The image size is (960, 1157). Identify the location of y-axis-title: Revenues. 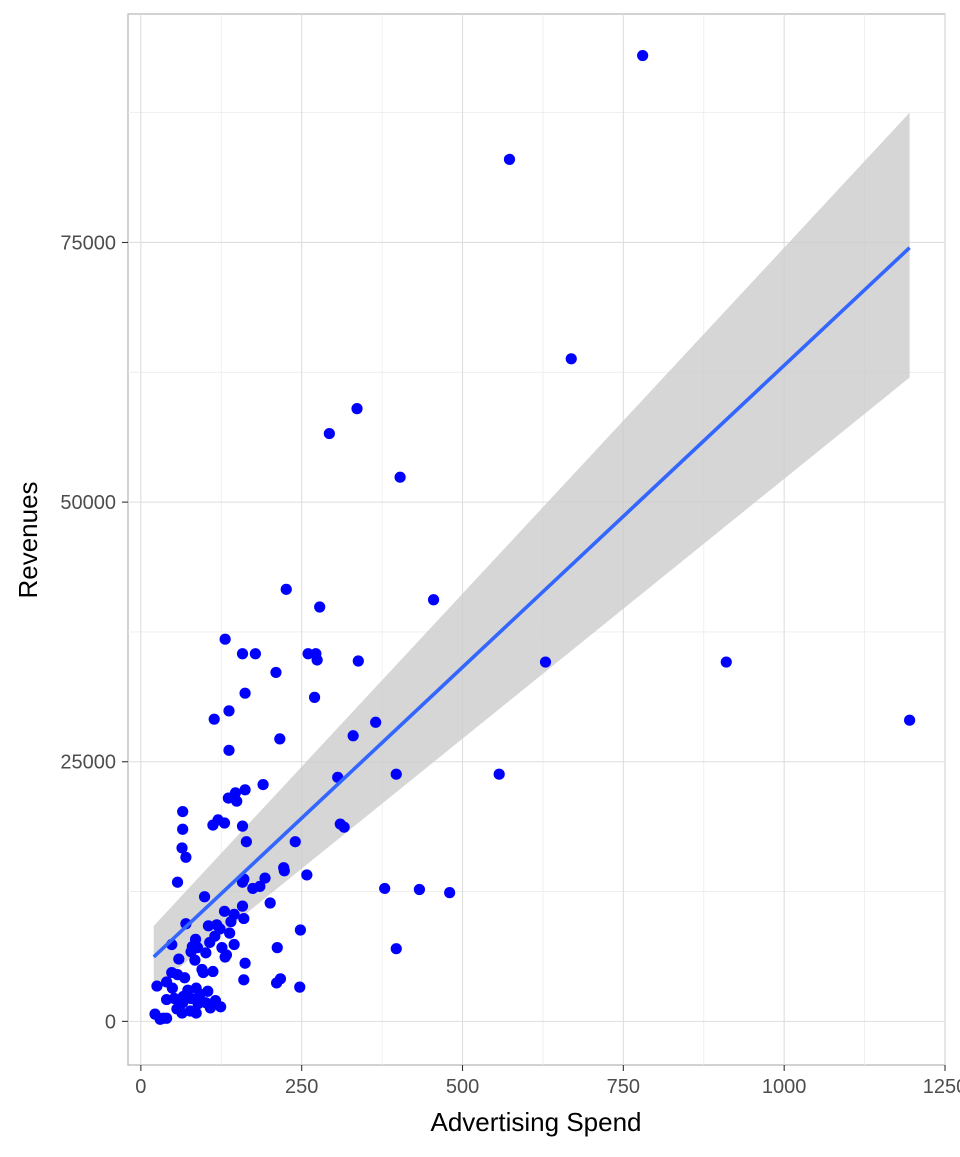
(28, 539).